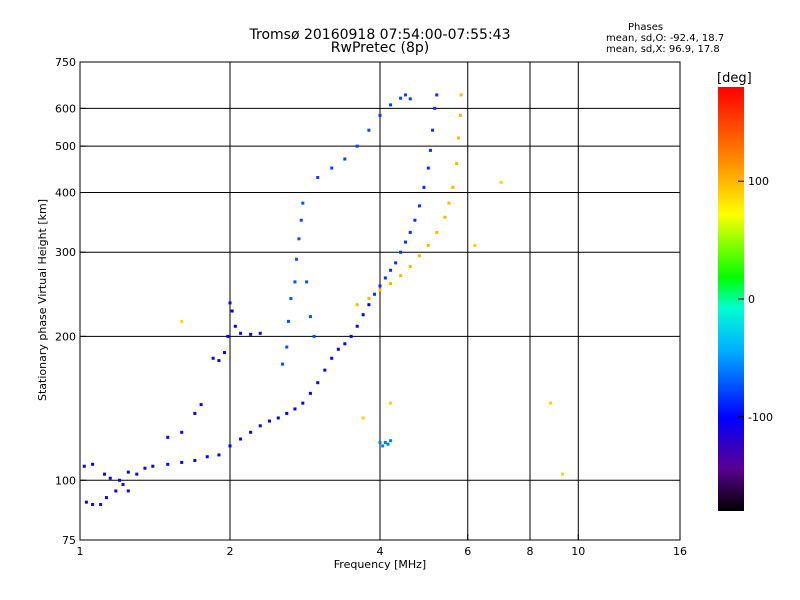 This screenshot has height=600, width=800. What do you see at coordinates (758, 181) in the screenshot?
I see `colorbar-tick-label: 100` at bounding box center [758, 181].